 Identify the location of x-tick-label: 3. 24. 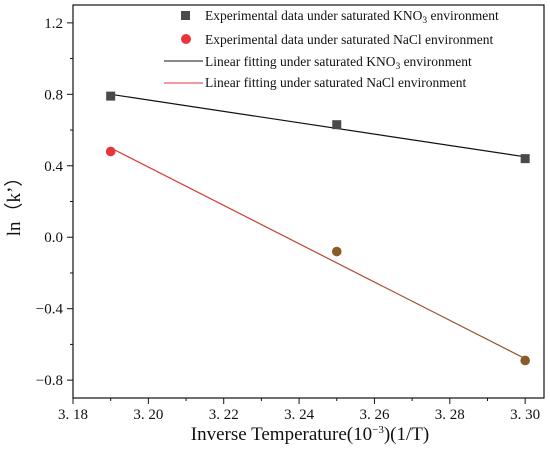
(299, 415).